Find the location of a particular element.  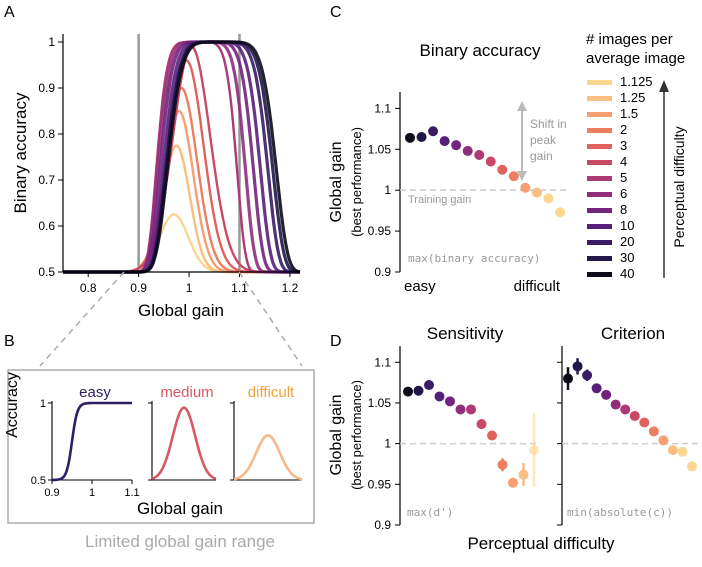

panel-b-x-tick-label: 1.1 is located at coordinates (131, 493).